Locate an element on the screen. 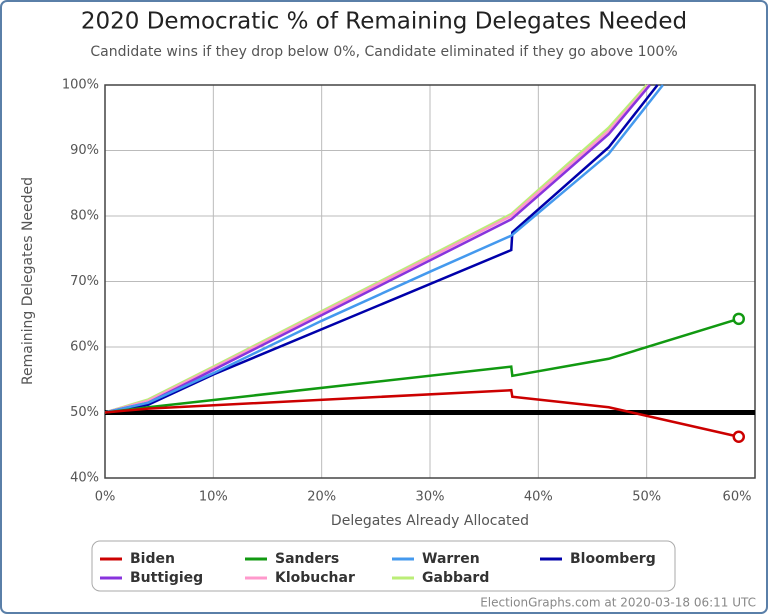 The image size is (768, 614). series-line is located at coordinates (422, 413).